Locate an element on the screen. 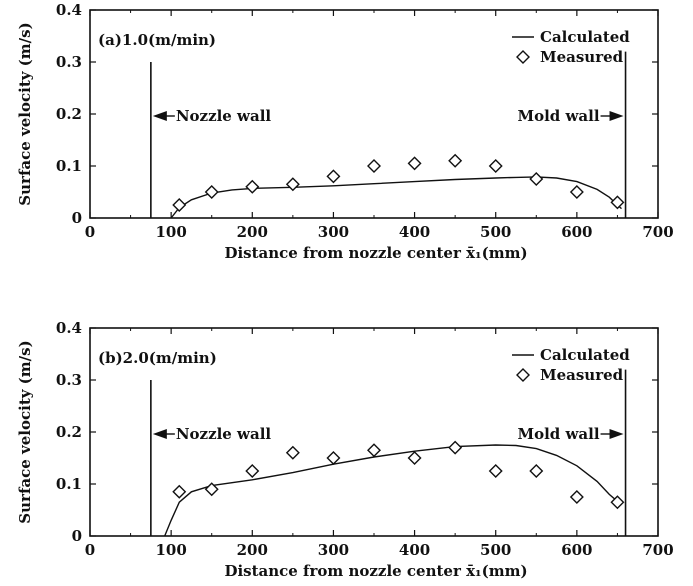 This screenshot has width=693, height=586. panel-label: (a)1.0(m/min) is located at coordinates (157, 40).